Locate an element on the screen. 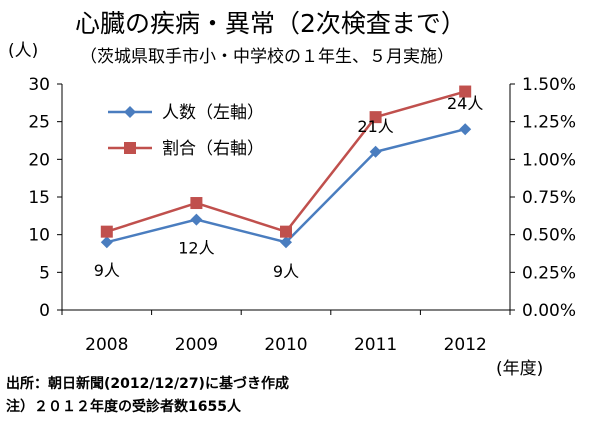 This screenshot has height=430, width=603. right-axis-tick-label: 0.75% is located at coordinates (549, 198).